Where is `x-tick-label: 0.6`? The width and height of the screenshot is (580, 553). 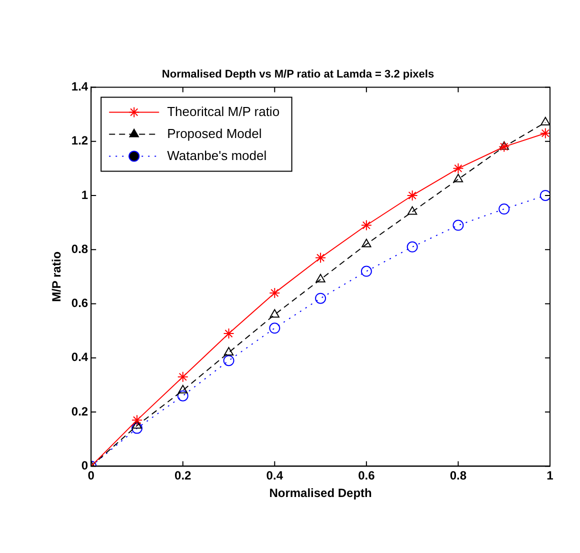 x-tick-label: 0.6 is located at coordinates (367, 475).